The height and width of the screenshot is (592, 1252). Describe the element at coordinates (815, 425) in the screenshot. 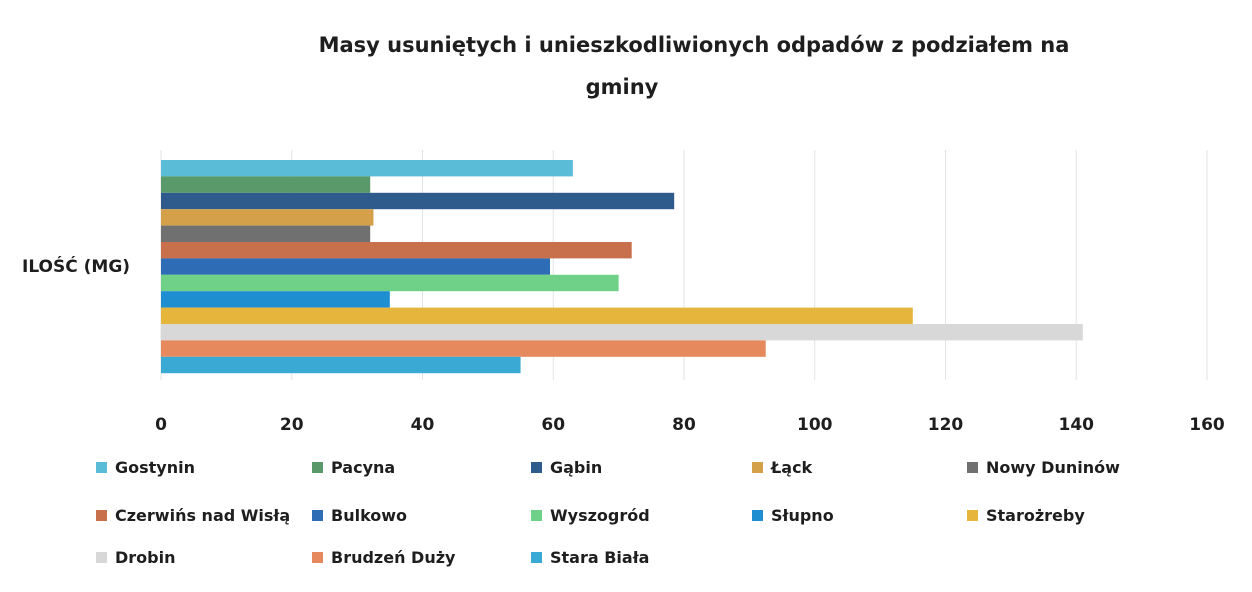

I see `x-tick-label: 100` at that location.